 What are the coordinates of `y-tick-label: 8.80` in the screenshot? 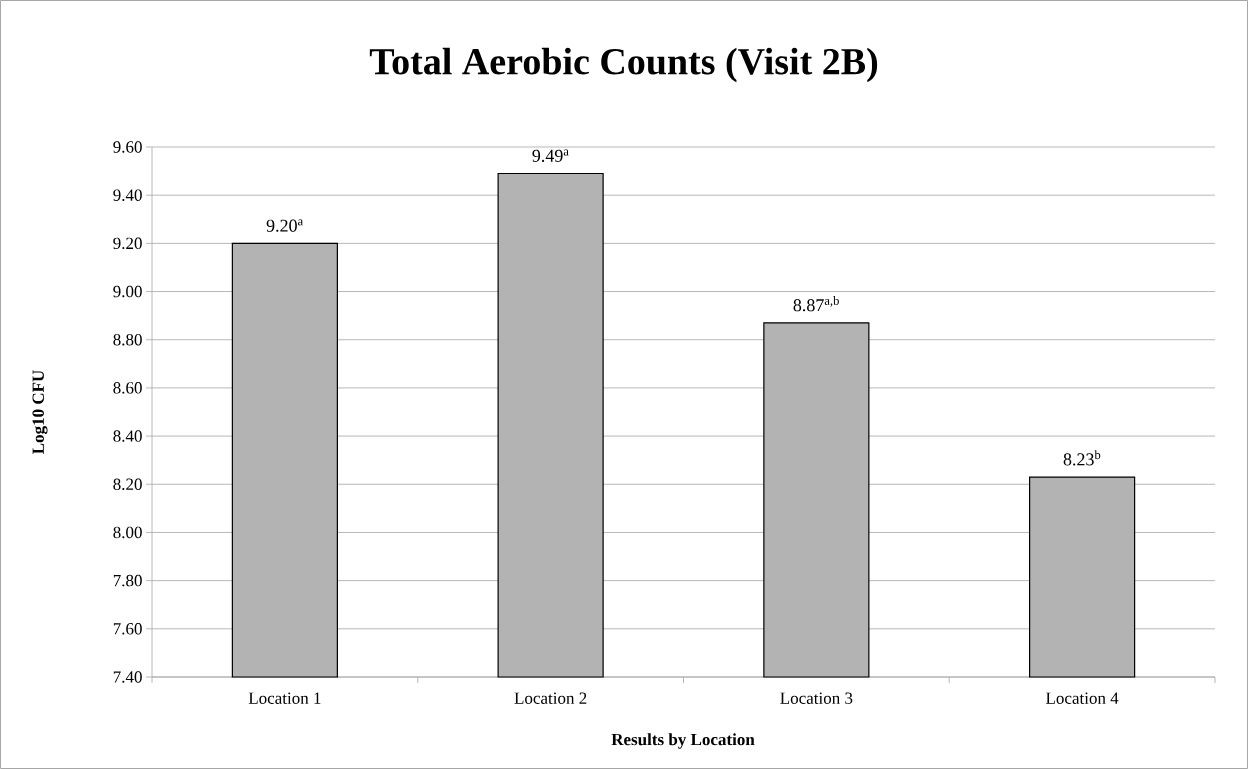 It's located at (127, 339).